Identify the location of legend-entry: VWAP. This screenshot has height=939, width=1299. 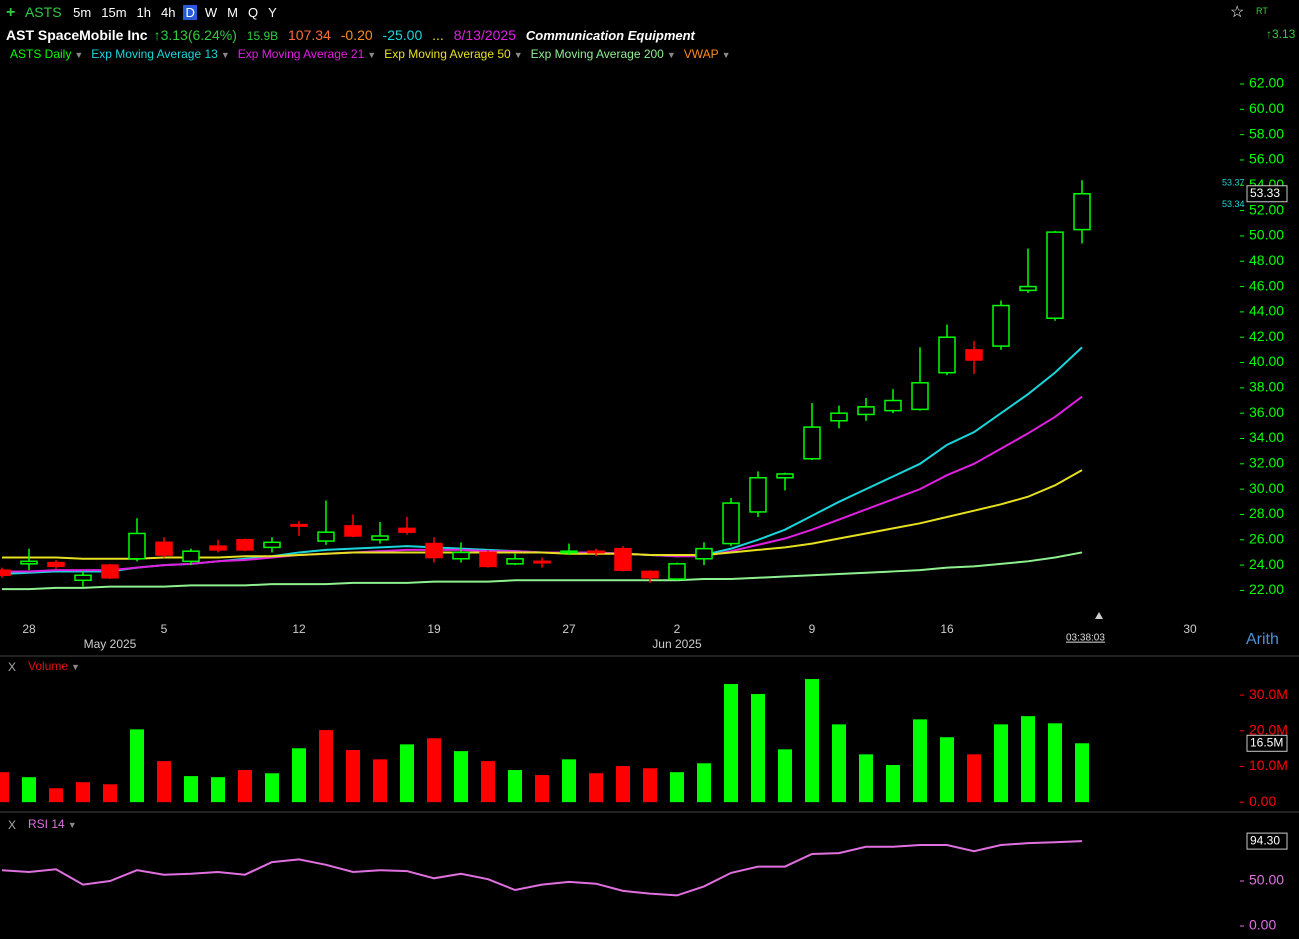
(701, 54).